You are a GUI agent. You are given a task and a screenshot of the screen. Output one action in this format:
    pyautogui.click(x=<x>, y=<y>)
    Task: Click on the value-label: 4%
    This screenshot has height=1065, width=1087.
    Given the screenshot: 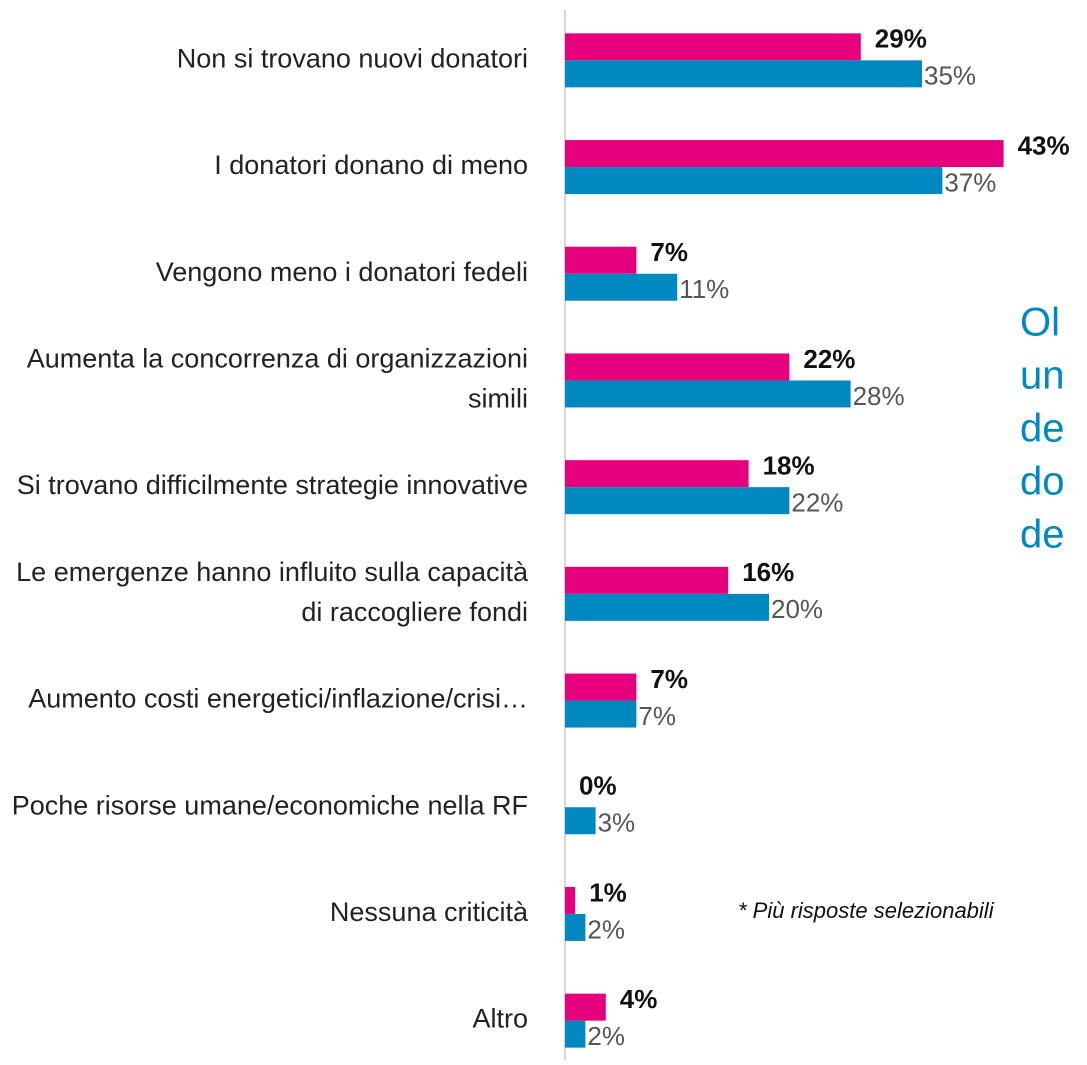 What is the action you would take?
    pyautogui.click(x=639, y=999)
    